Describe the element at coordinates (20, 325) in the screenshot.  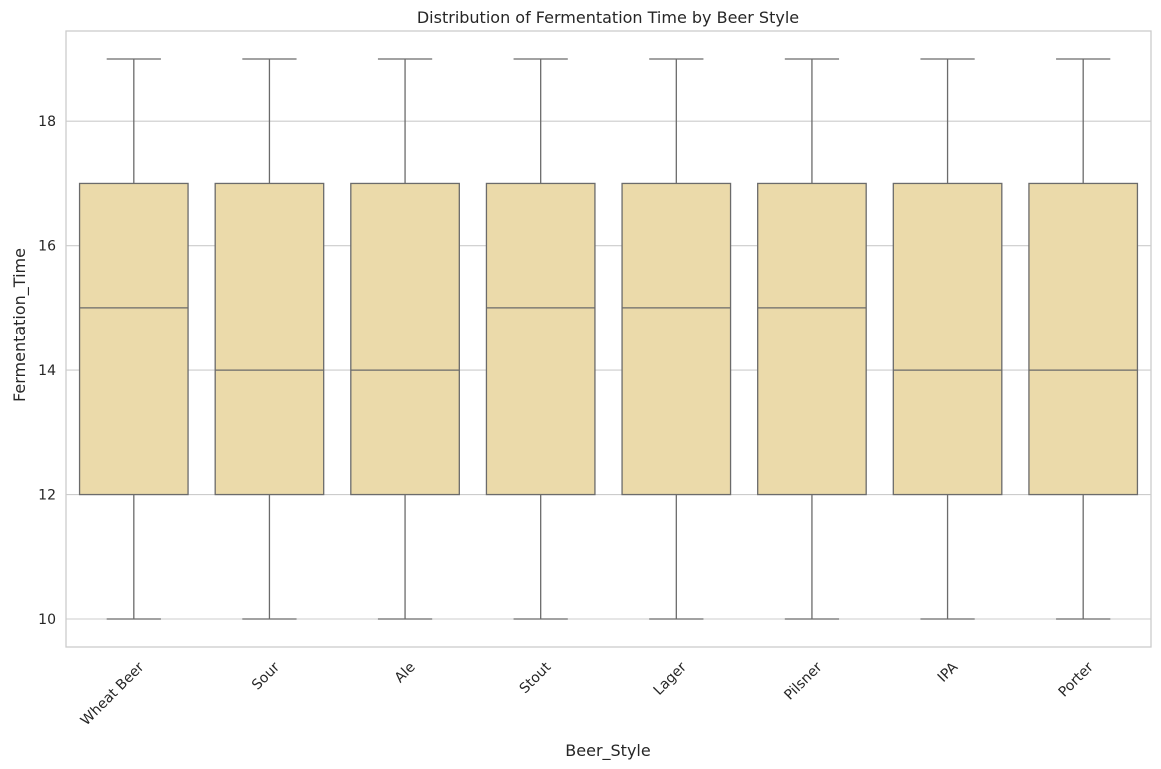
I see `y-axis-label: Fermentation_Time` at that location.